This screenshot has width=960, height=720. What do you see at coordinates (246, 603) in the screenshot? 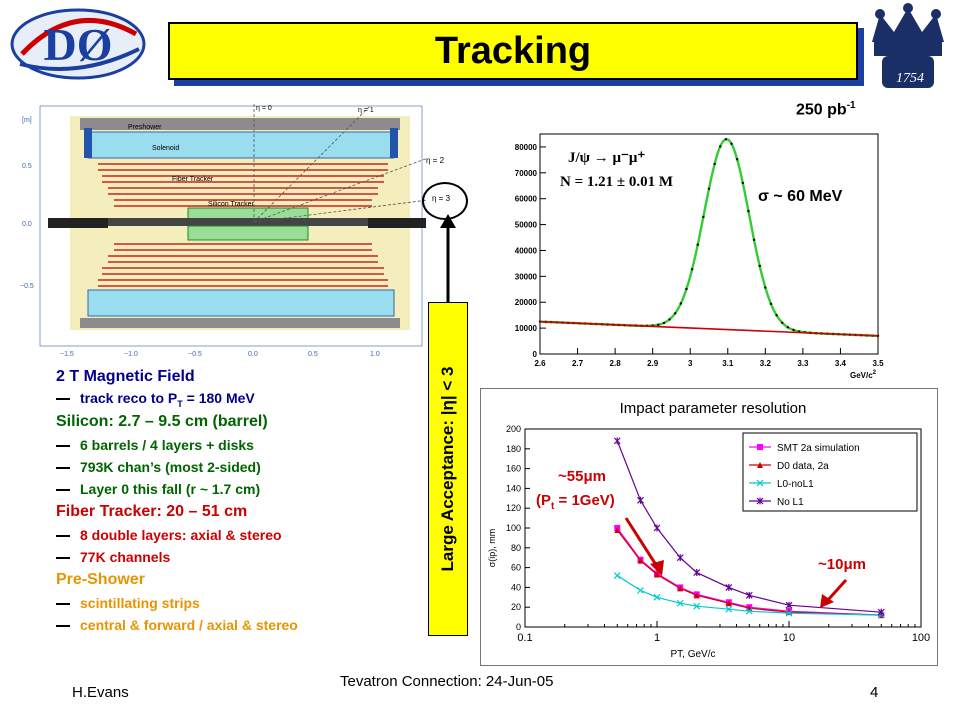
I see `sub-bullet: scintillating strips` at bounding box center [246, 603].